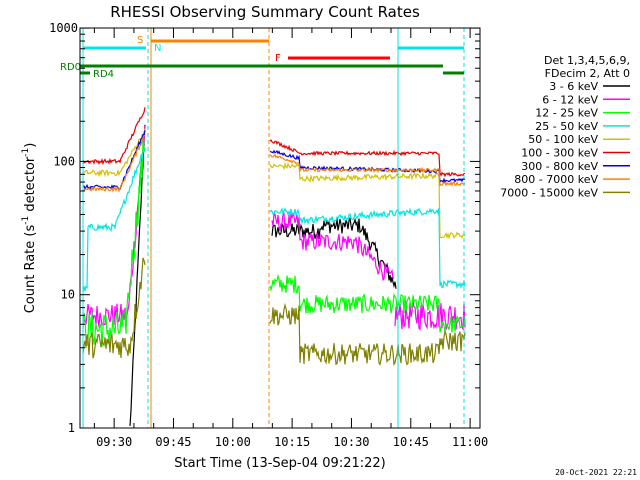  I want to click on legend-label: 100 - 300 keV, so click(559, 153).